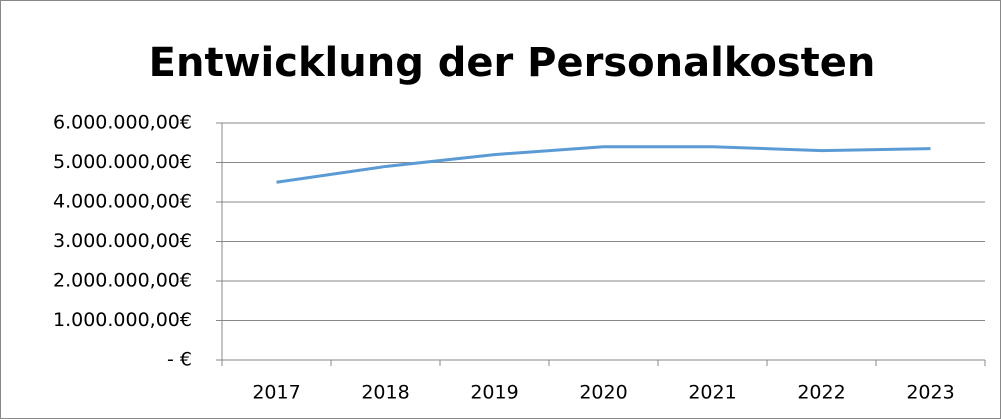 The width and height of the screenshot is (1001, 419). Describe the element at coordinates (122, 202) in the screenshot. I see `y-tick-label: 4.000.000,00€` at that location.